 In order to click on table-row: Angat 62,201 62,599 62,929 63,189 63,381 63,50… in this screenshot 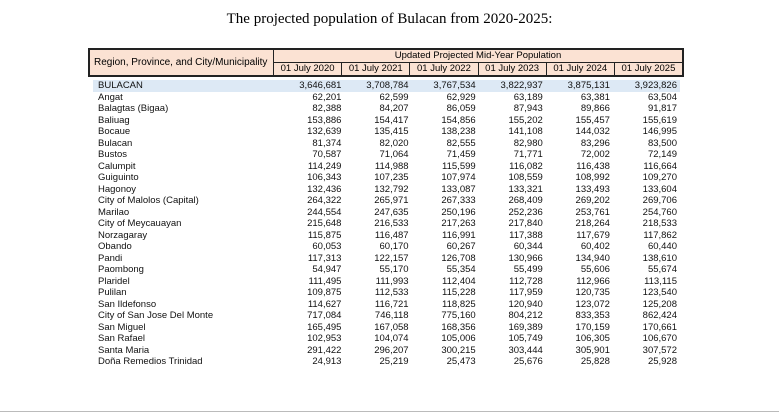, I will do `click(386, 98)`.